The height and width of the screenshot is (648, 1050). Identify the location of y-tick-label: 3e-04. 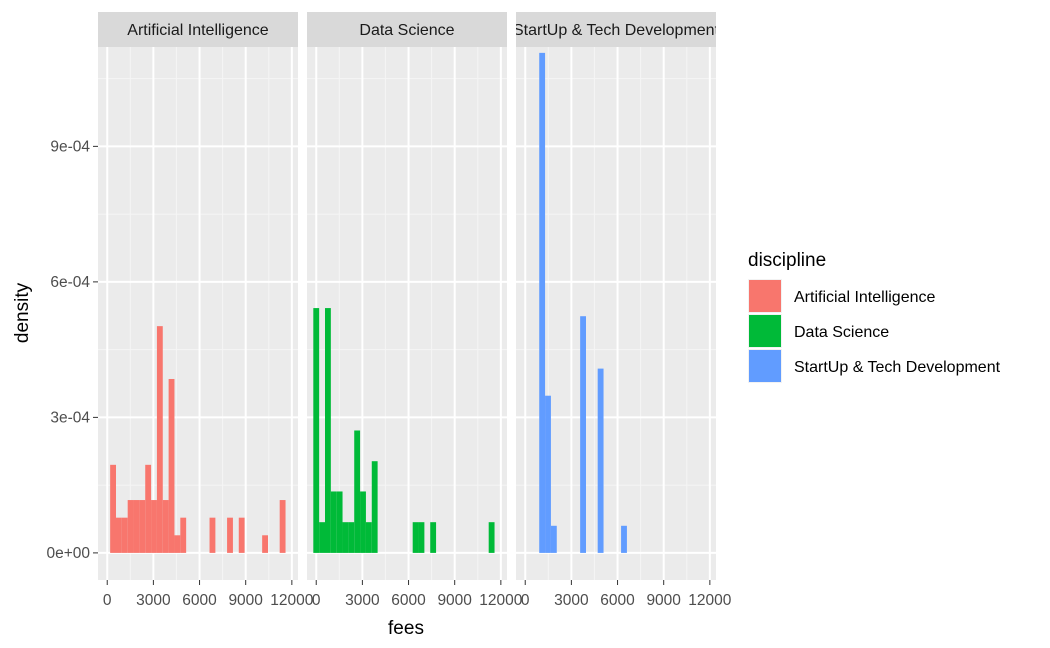
(70, 417).